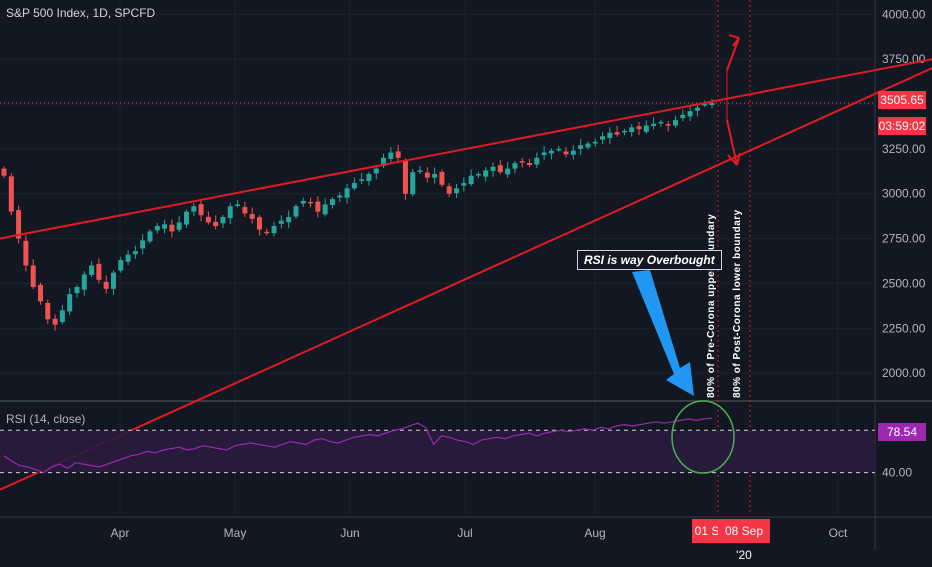 The width and height of the screenshot is (932, 567). Describe the element at coordinates (904, 283) in the screenshot. I see `y-tick-label: 2500.00` at that location.